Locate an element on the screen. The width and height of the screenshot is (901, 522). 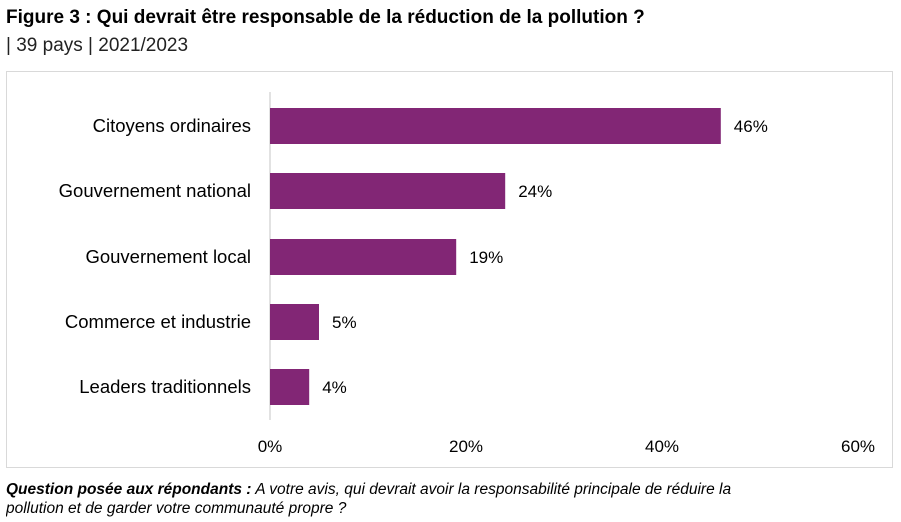
category-label: Citoyens ordinaires is located at coordinates (172, 125).